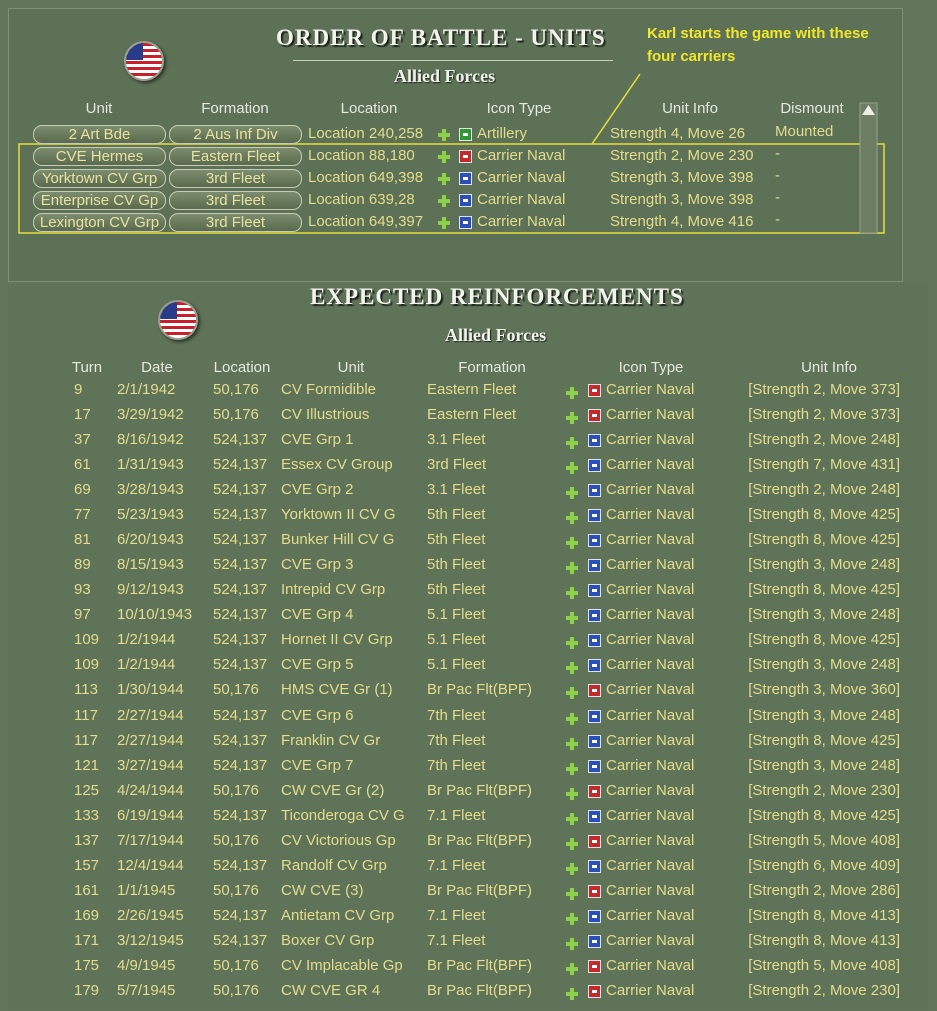 The image size is (937, 1011). I want to click on turn: 113, so click(86, 690).